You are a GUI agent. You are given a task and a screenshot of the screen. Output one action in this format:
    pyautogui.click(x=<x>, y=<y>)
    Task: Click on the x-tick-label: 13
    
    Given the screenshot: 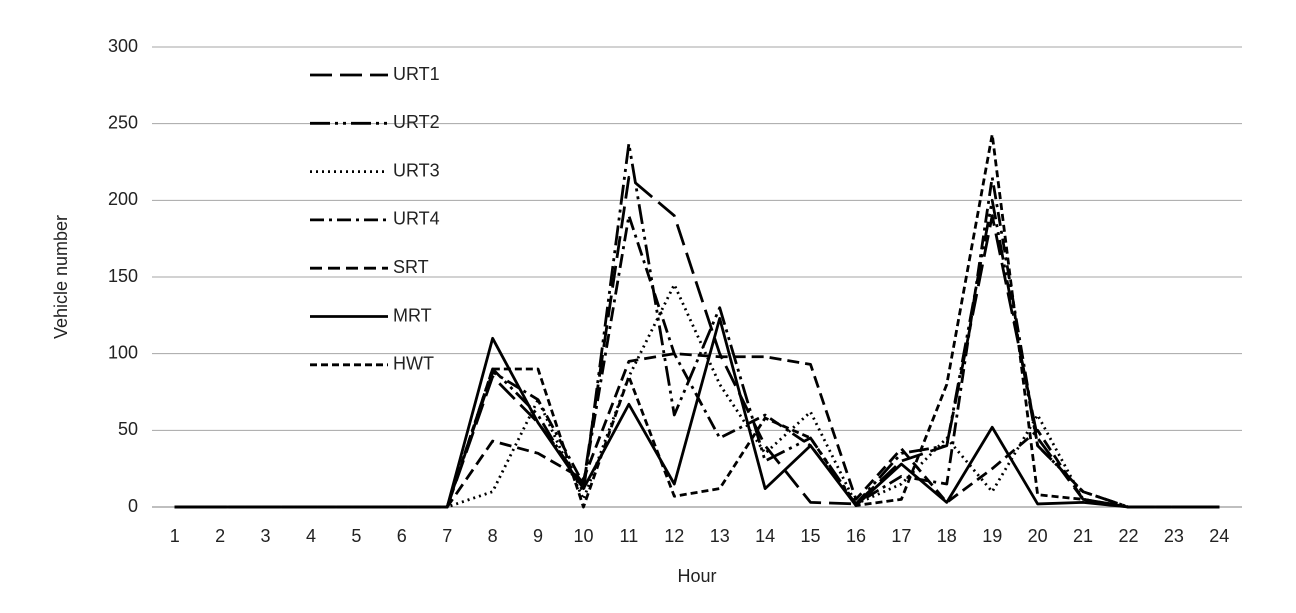 What is the action you would take?
    pyautogui.click(x=720, y=536)
    